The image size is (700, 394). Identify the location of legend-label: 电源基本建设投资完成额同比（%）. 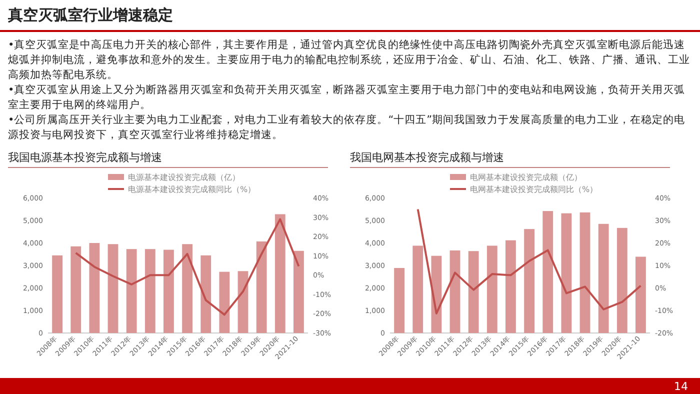
(192, 189).